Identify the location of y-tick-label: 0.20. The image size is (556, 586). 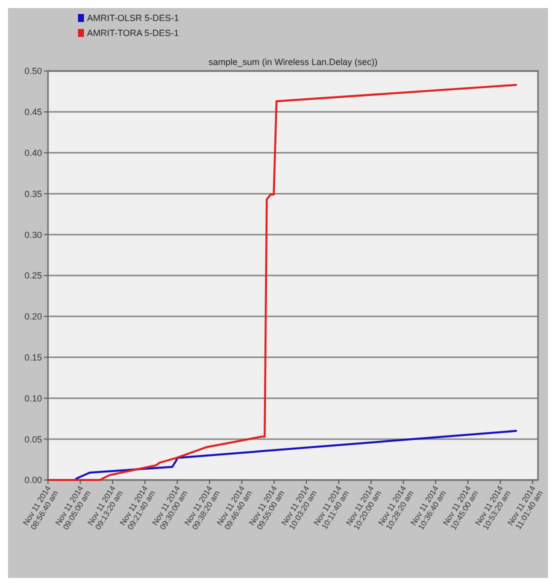
(33, 317).